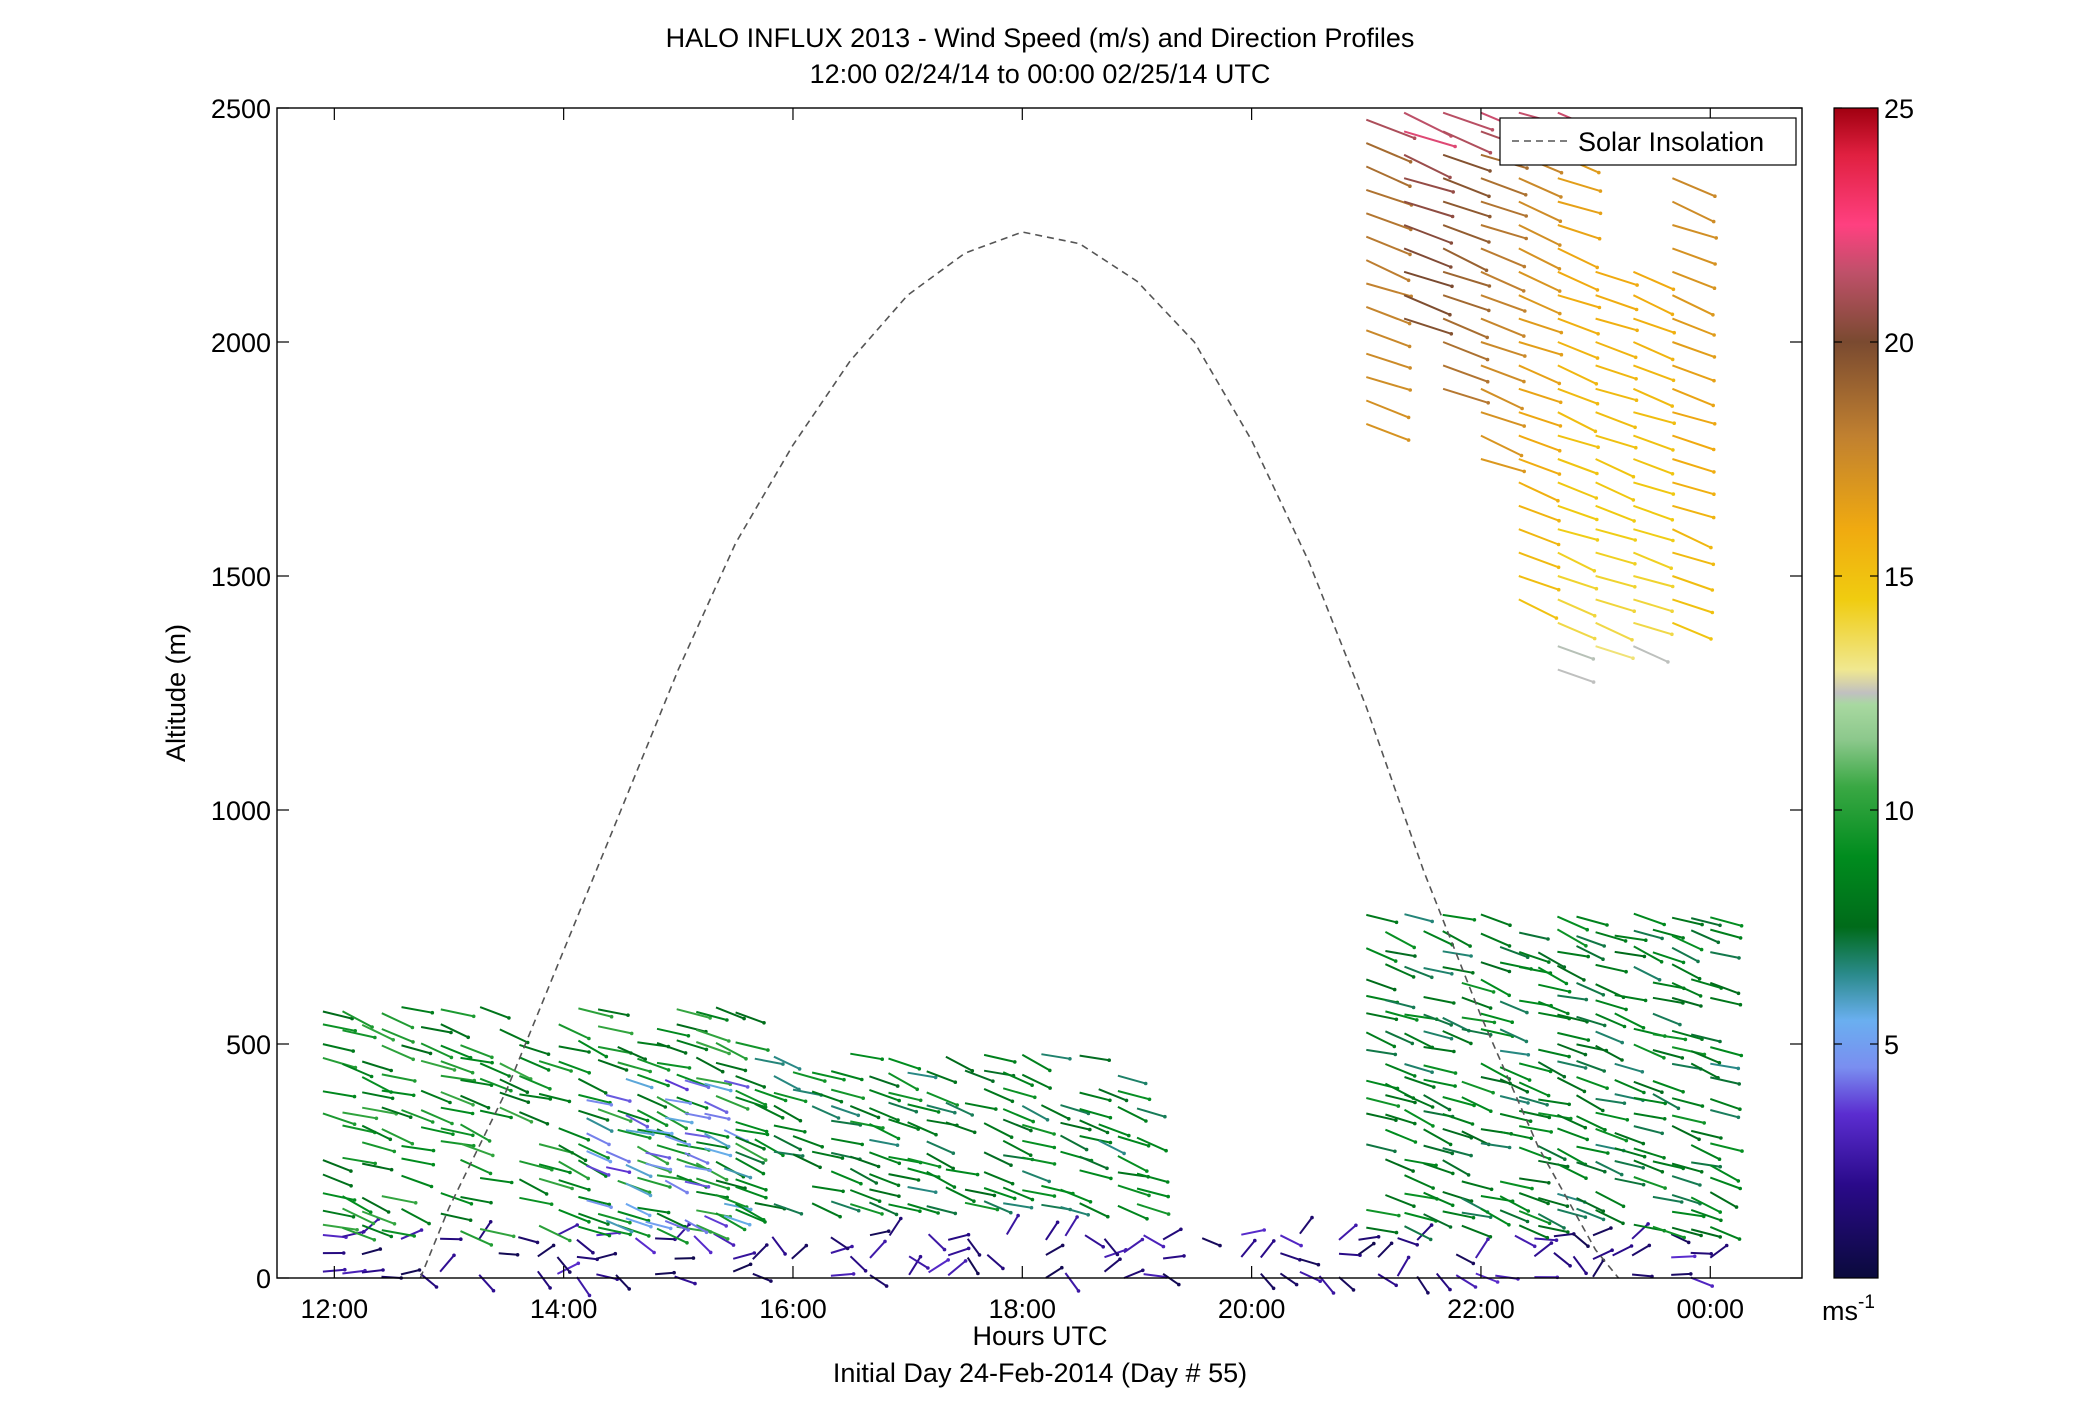  I want to click on colorbar-tick-label: 10, so click(1899, 811).